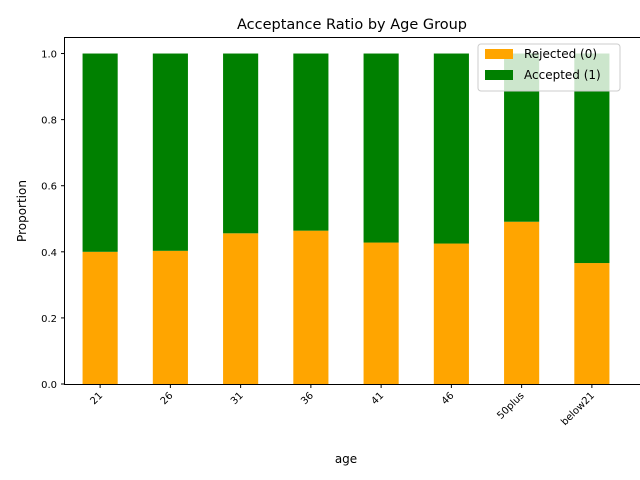 This screenshot has width=640, height=480. I want to click on x-axis: 21 26 31 36 41 46 50plus below21, so click(342, 406).